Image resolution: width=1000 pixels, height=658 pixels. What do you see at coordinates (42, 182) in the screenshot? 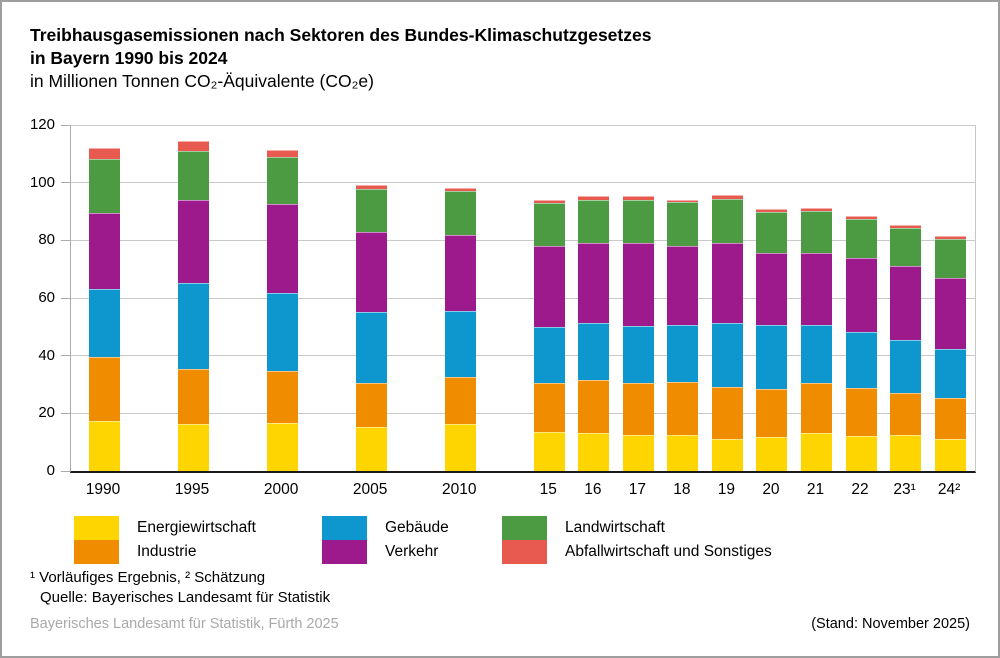
I see `y-tick-label: 100` at bounding box center [42, 182].